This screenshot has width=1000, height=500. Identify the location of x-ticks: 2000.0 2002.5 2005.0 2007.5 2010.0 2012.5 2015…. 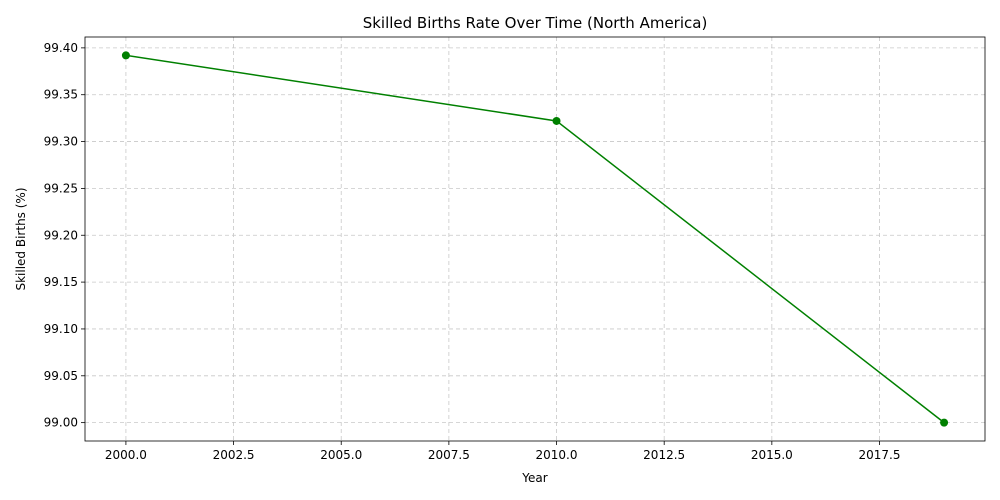
(502, 451).